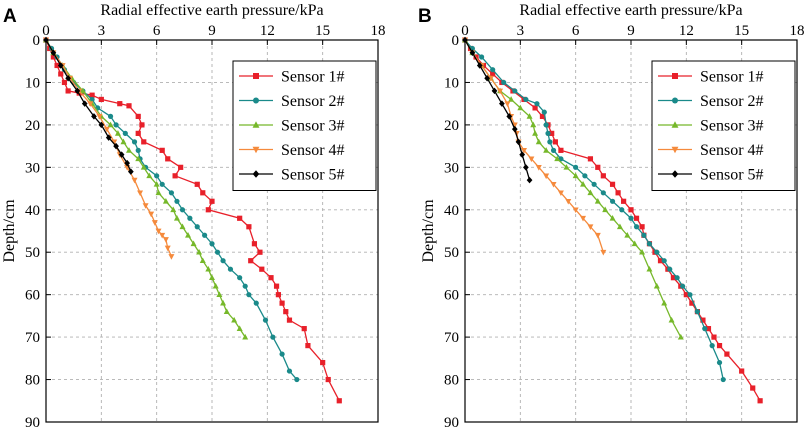  Describe the element at coordinates (378, 31) in the screenshot. I see `x-tick-label: 18` at that location.